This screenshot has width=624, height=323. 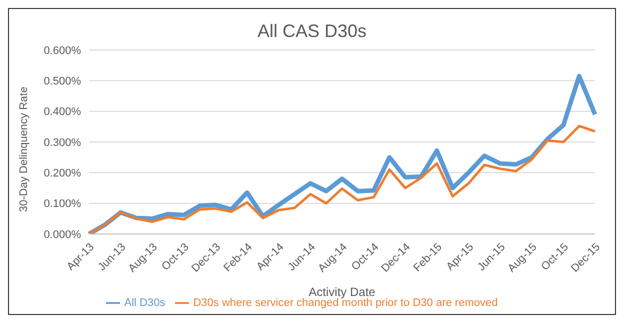 I want to click on y-tick-label: 0.000%, so click(x=63, y=234).